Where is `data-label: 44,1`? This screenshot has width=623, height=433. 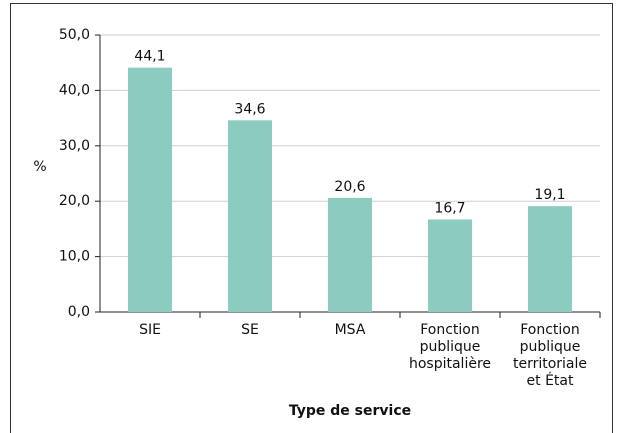 data-label: 44,1 is located at coordinates (149, 57).